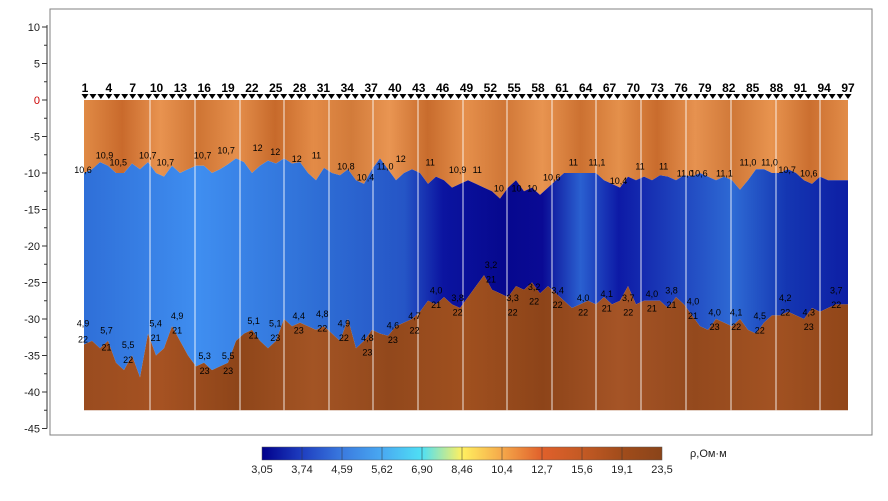 The image size is (888, 501). Describe the element at coordinates (729, 88) in the screenshot. I see `station-label: 82` at that location.